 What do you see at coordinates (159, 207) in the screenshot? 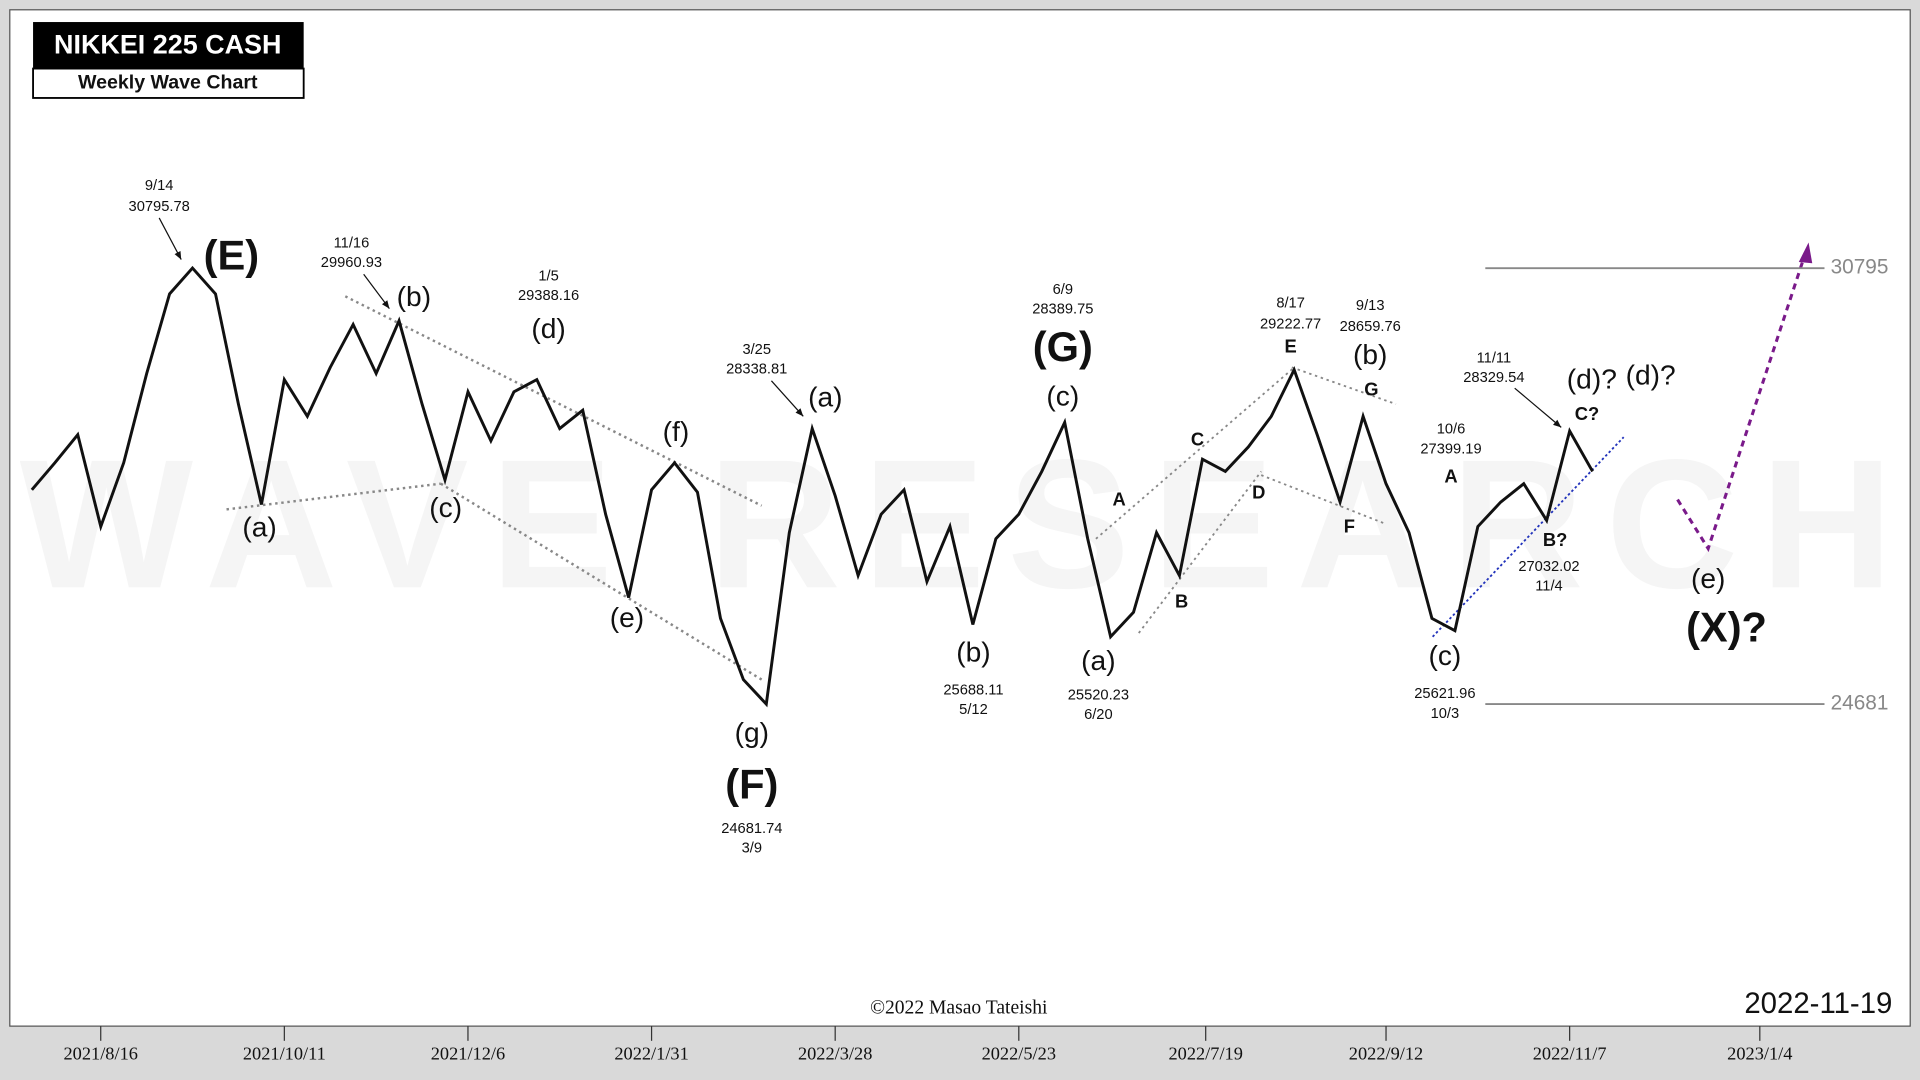
I see `wave-label: 30795.78` at bounding box center [159, 207].